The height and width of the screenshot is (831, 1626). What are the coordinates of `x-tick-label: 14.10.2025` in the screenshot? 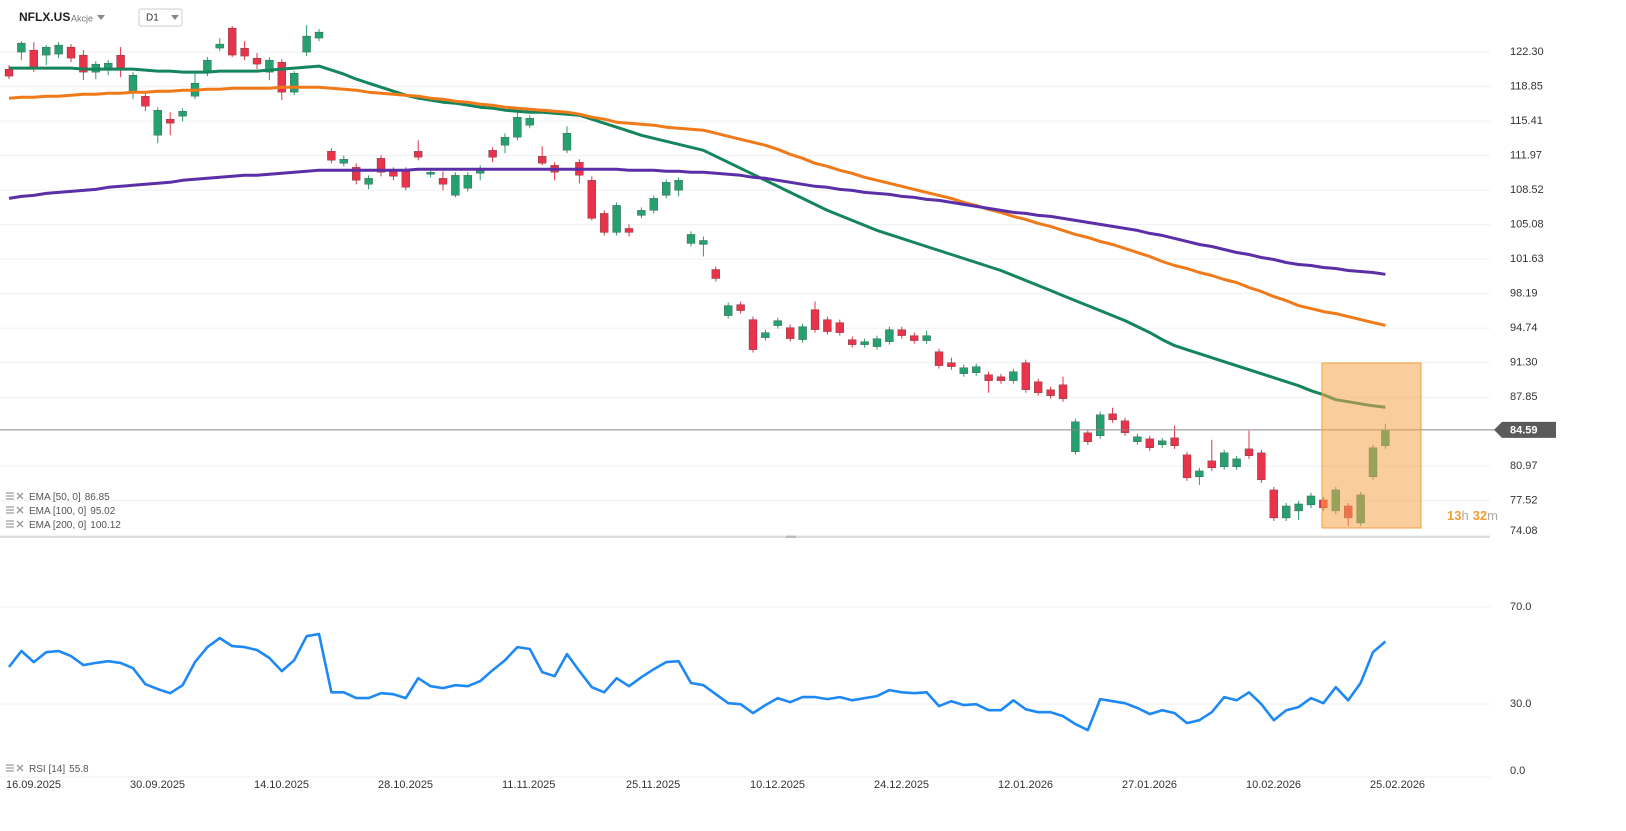 It's located at (281, 785).